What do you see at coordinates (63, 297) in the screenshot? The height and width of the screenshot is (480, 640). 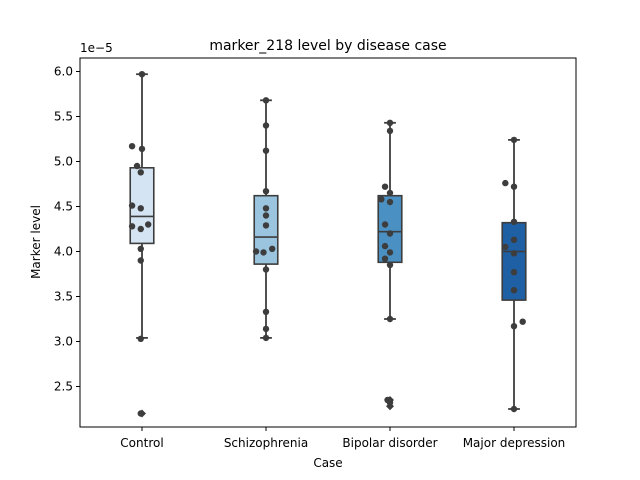 I see `y-tick-label: 3.5` at bounding box center [63, 297].